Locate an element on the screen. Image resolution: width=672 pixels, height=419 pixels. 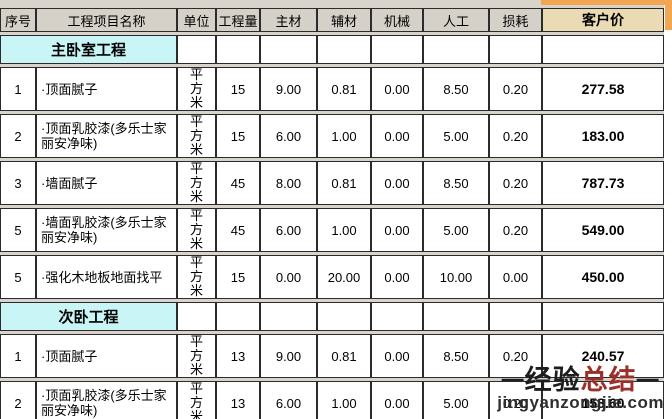
column-header-labor: 人工 is located at coordinates (456, 20).